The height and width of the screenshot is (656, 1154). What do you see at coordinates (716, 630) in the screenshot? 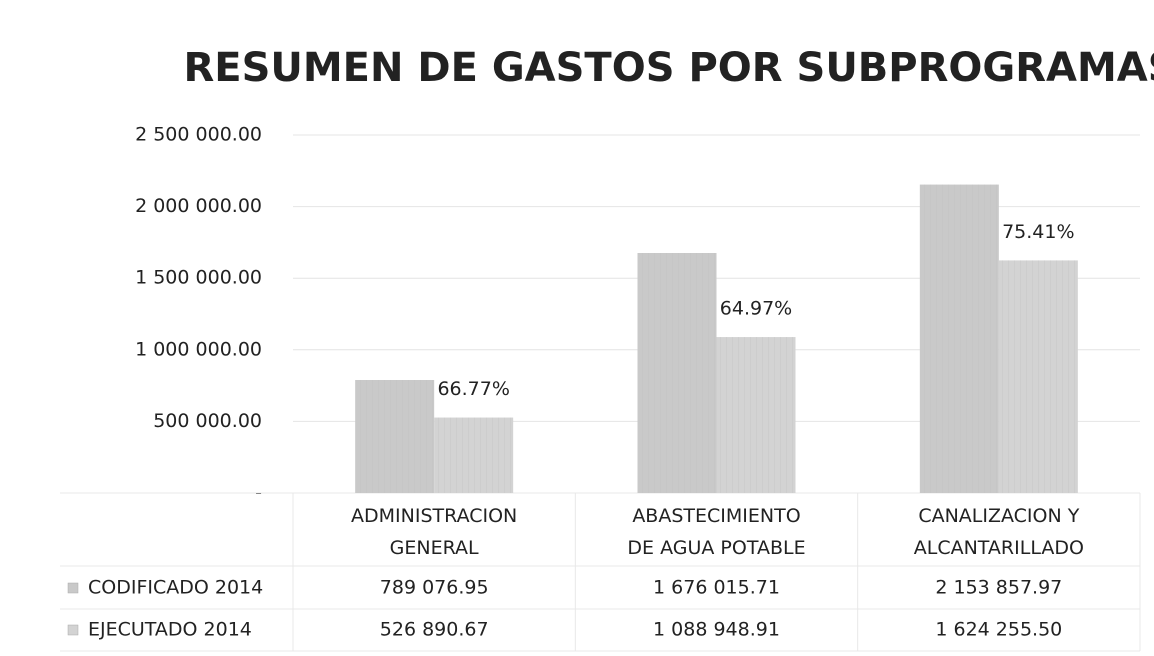
I see `table-value: 1 088 948.91` at bounding box center [716, 630].